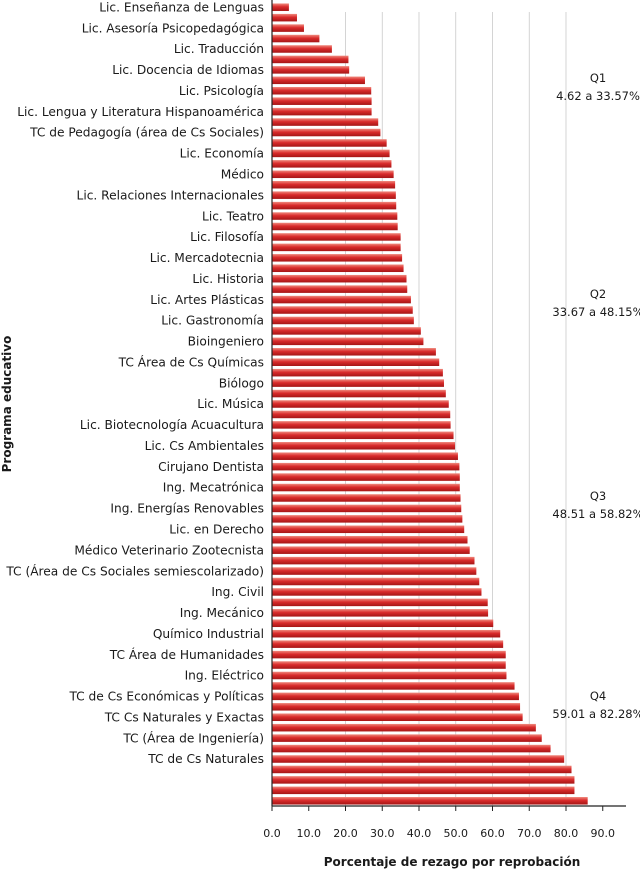  Describe the element at coordinates (191, 361) in the screenshot. I see `category-label: TC Área de Cs Químicas` at that location.